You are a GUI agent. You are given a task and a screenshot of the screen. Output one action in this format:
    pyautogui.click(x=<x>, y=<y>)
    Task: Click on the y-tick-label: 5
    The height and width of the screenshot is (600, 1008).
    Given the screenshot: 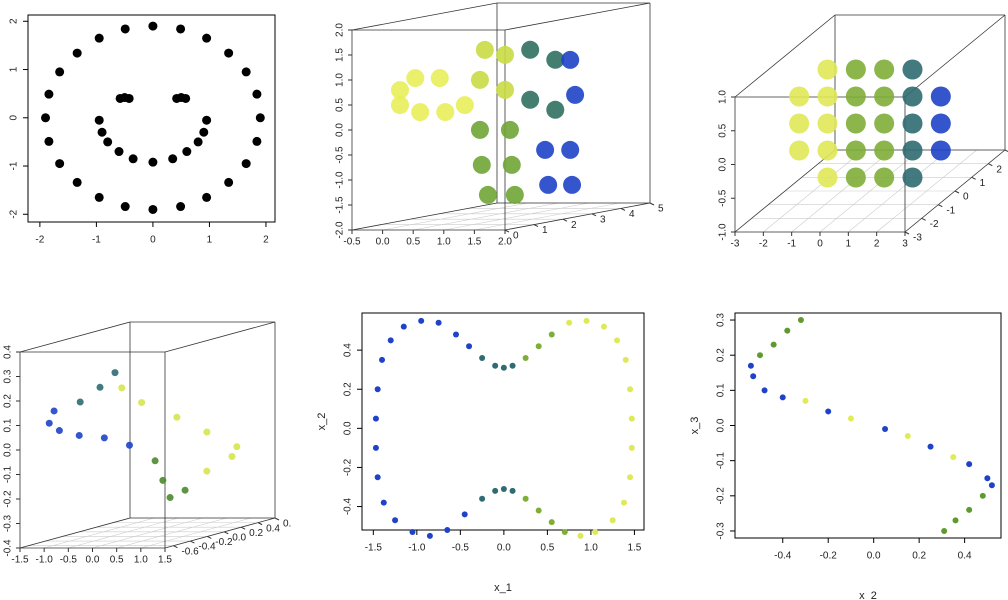 What is the action you would take?
    pyautogui.click(x=661, y=209)
    